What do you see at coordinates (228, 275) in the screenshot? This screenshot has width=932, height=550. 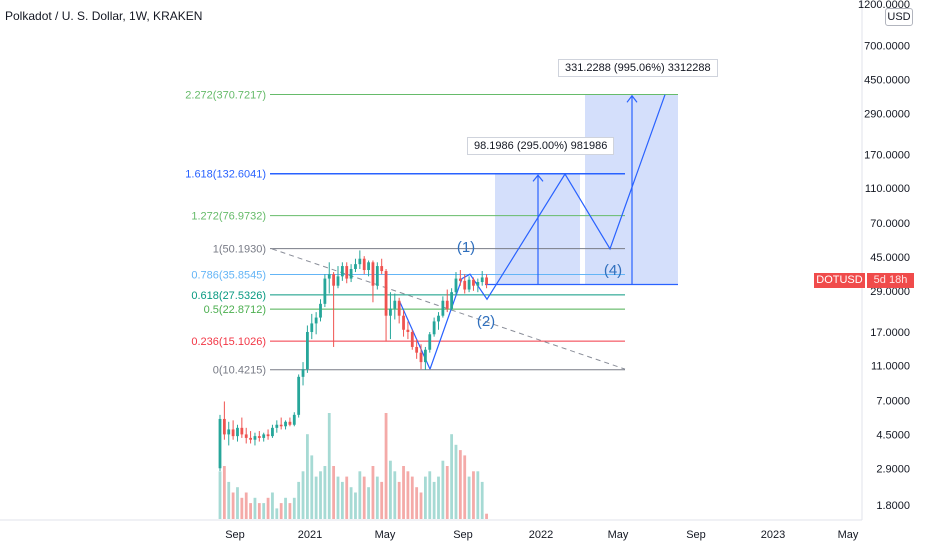 I see `fib-level-label: 0.786(35.8545)` at bounding box center [228, 275].